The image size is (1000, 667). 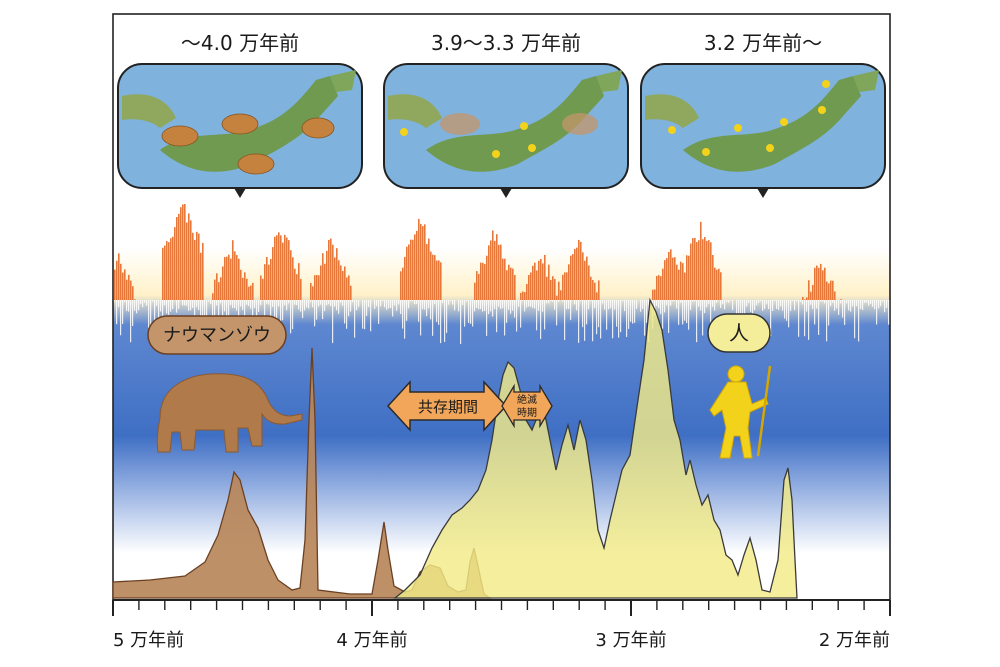 What do you see at coordinates (217, 335) in the screenshot?
I see `elephant-label-text: ナウマンゾウ` at bounding box center [217, 335].